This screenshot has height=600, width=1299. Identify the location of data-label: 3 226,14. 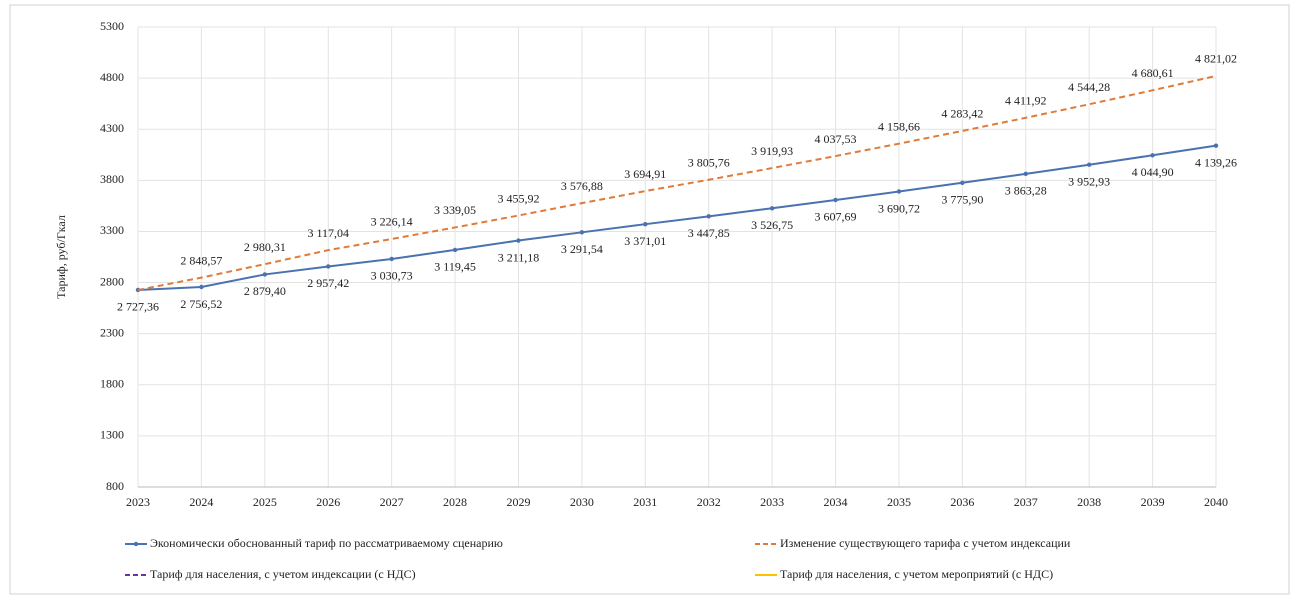
(392, 222).